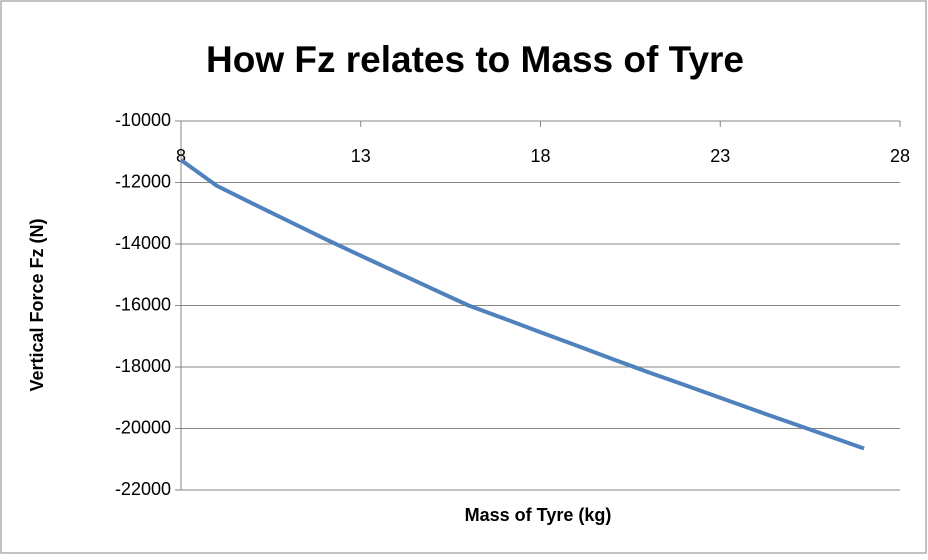 This screenshot has height=560, width=928. Describe the element at coordinates (538, 515) in the screenshot. I see `x-axis-title: Mass of Tyre (kg)` at that location.